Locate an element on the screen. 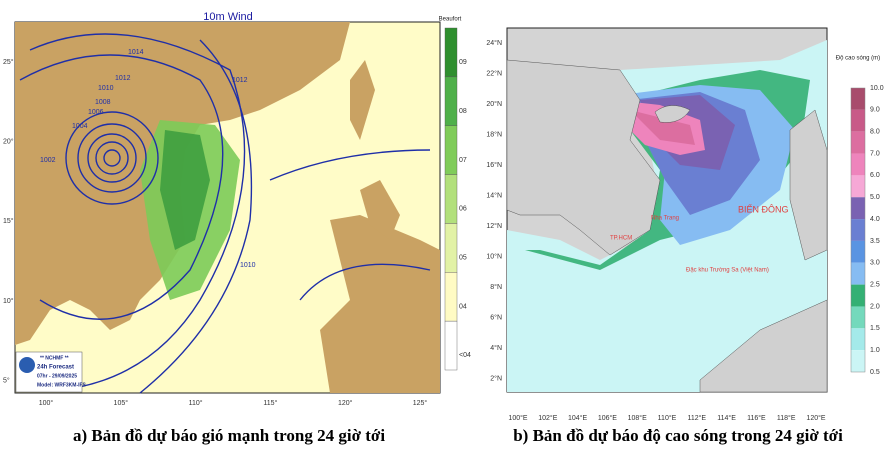  map-title: 10m Wind is located at coordinates (228, 17).